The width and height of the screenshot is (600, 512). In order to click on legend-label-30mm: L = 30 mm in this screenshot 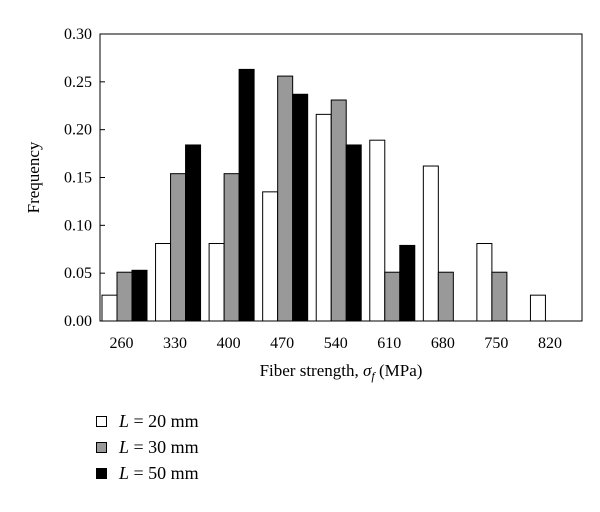, I will do `click(159, 446)`.